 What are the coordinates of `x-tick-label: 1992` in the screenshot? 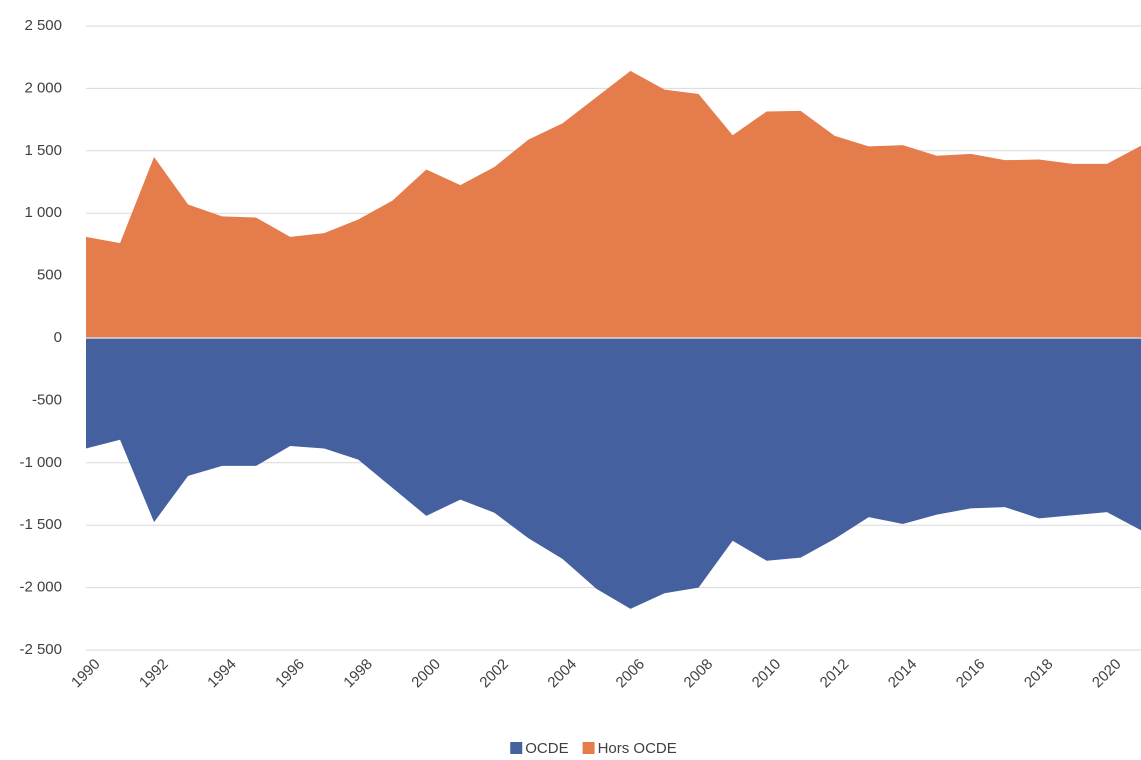 It's located at (154, 674).